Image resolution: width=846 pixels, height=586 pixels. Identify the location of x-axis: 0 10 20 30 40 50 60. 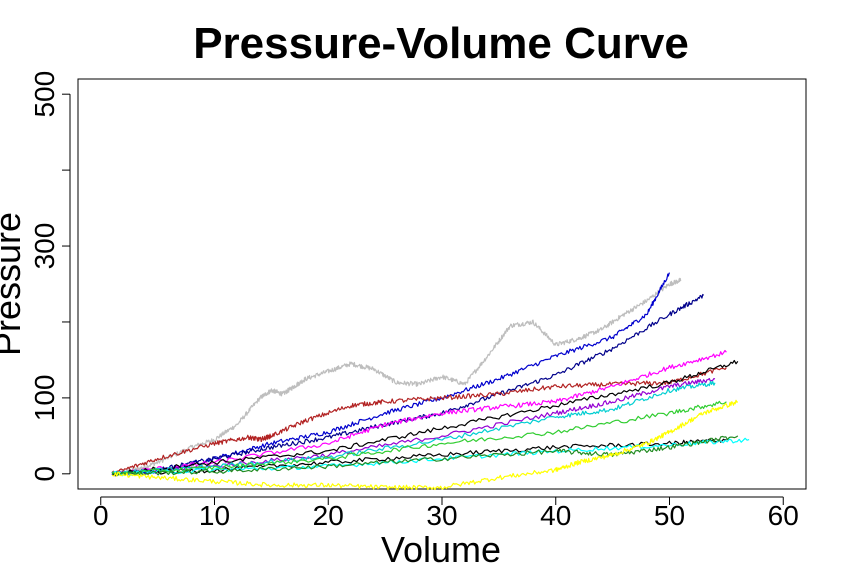
(446, 513).